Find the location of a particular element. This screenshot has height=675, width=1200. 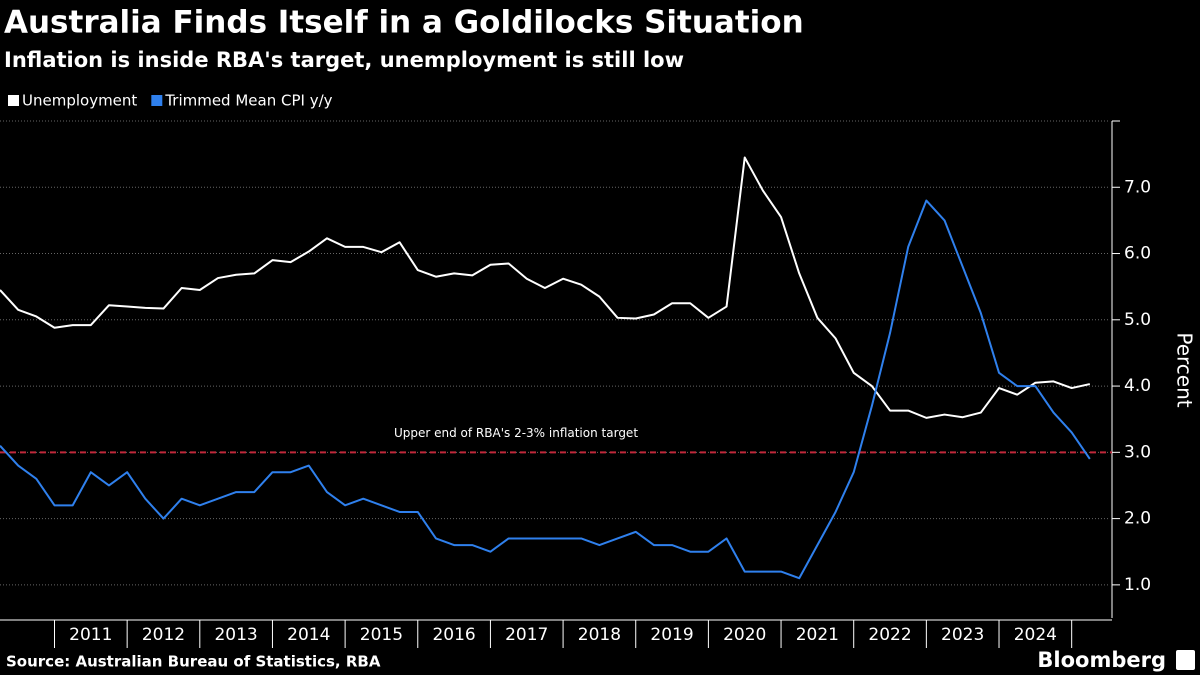

x-tick-label: 2015 is located at coordinates (381, 635).